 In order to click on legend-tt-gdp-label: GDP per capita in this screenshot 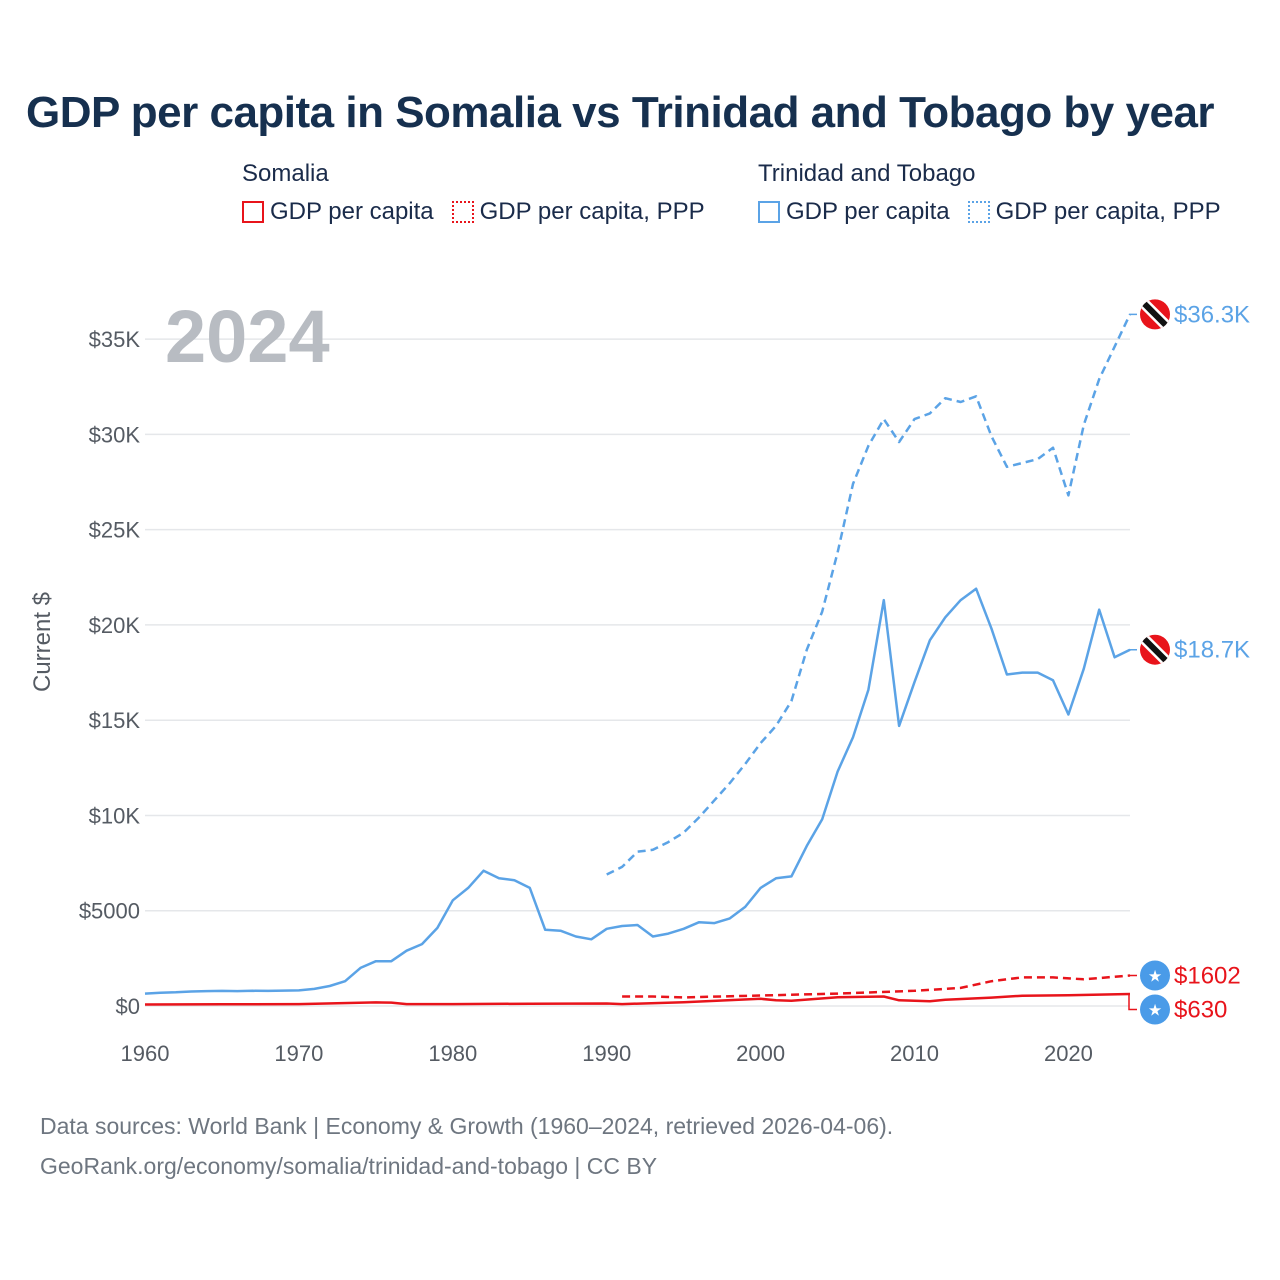, I will do `click(868, 211)`.